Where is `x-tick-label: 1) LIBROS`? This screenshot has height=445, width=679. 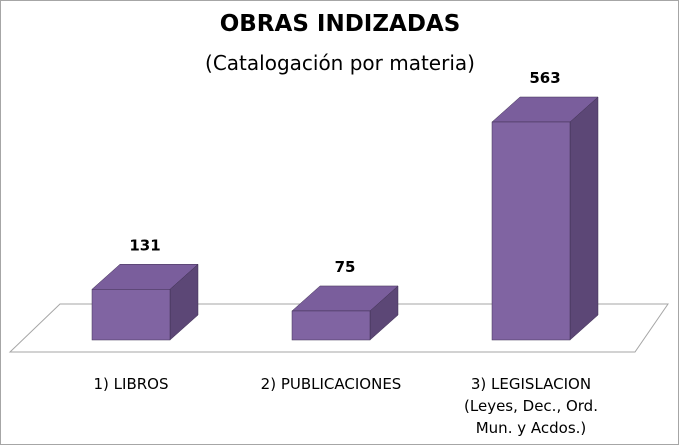
x-tick-label: 1) LIBROS is located at coordinates (131, 384).